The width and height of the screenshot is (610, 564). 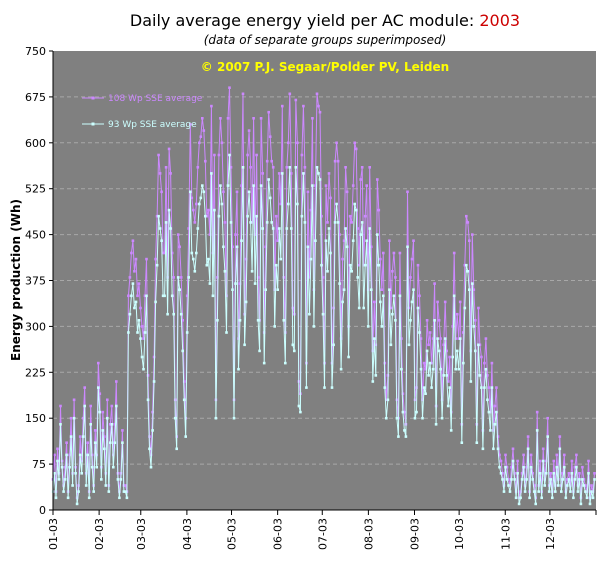 What do you see at coordinates (325, 40) in the screenshot?
I see `chart-subtitle: (data of separate groups superimposed)` at bounding box center [325, 40].